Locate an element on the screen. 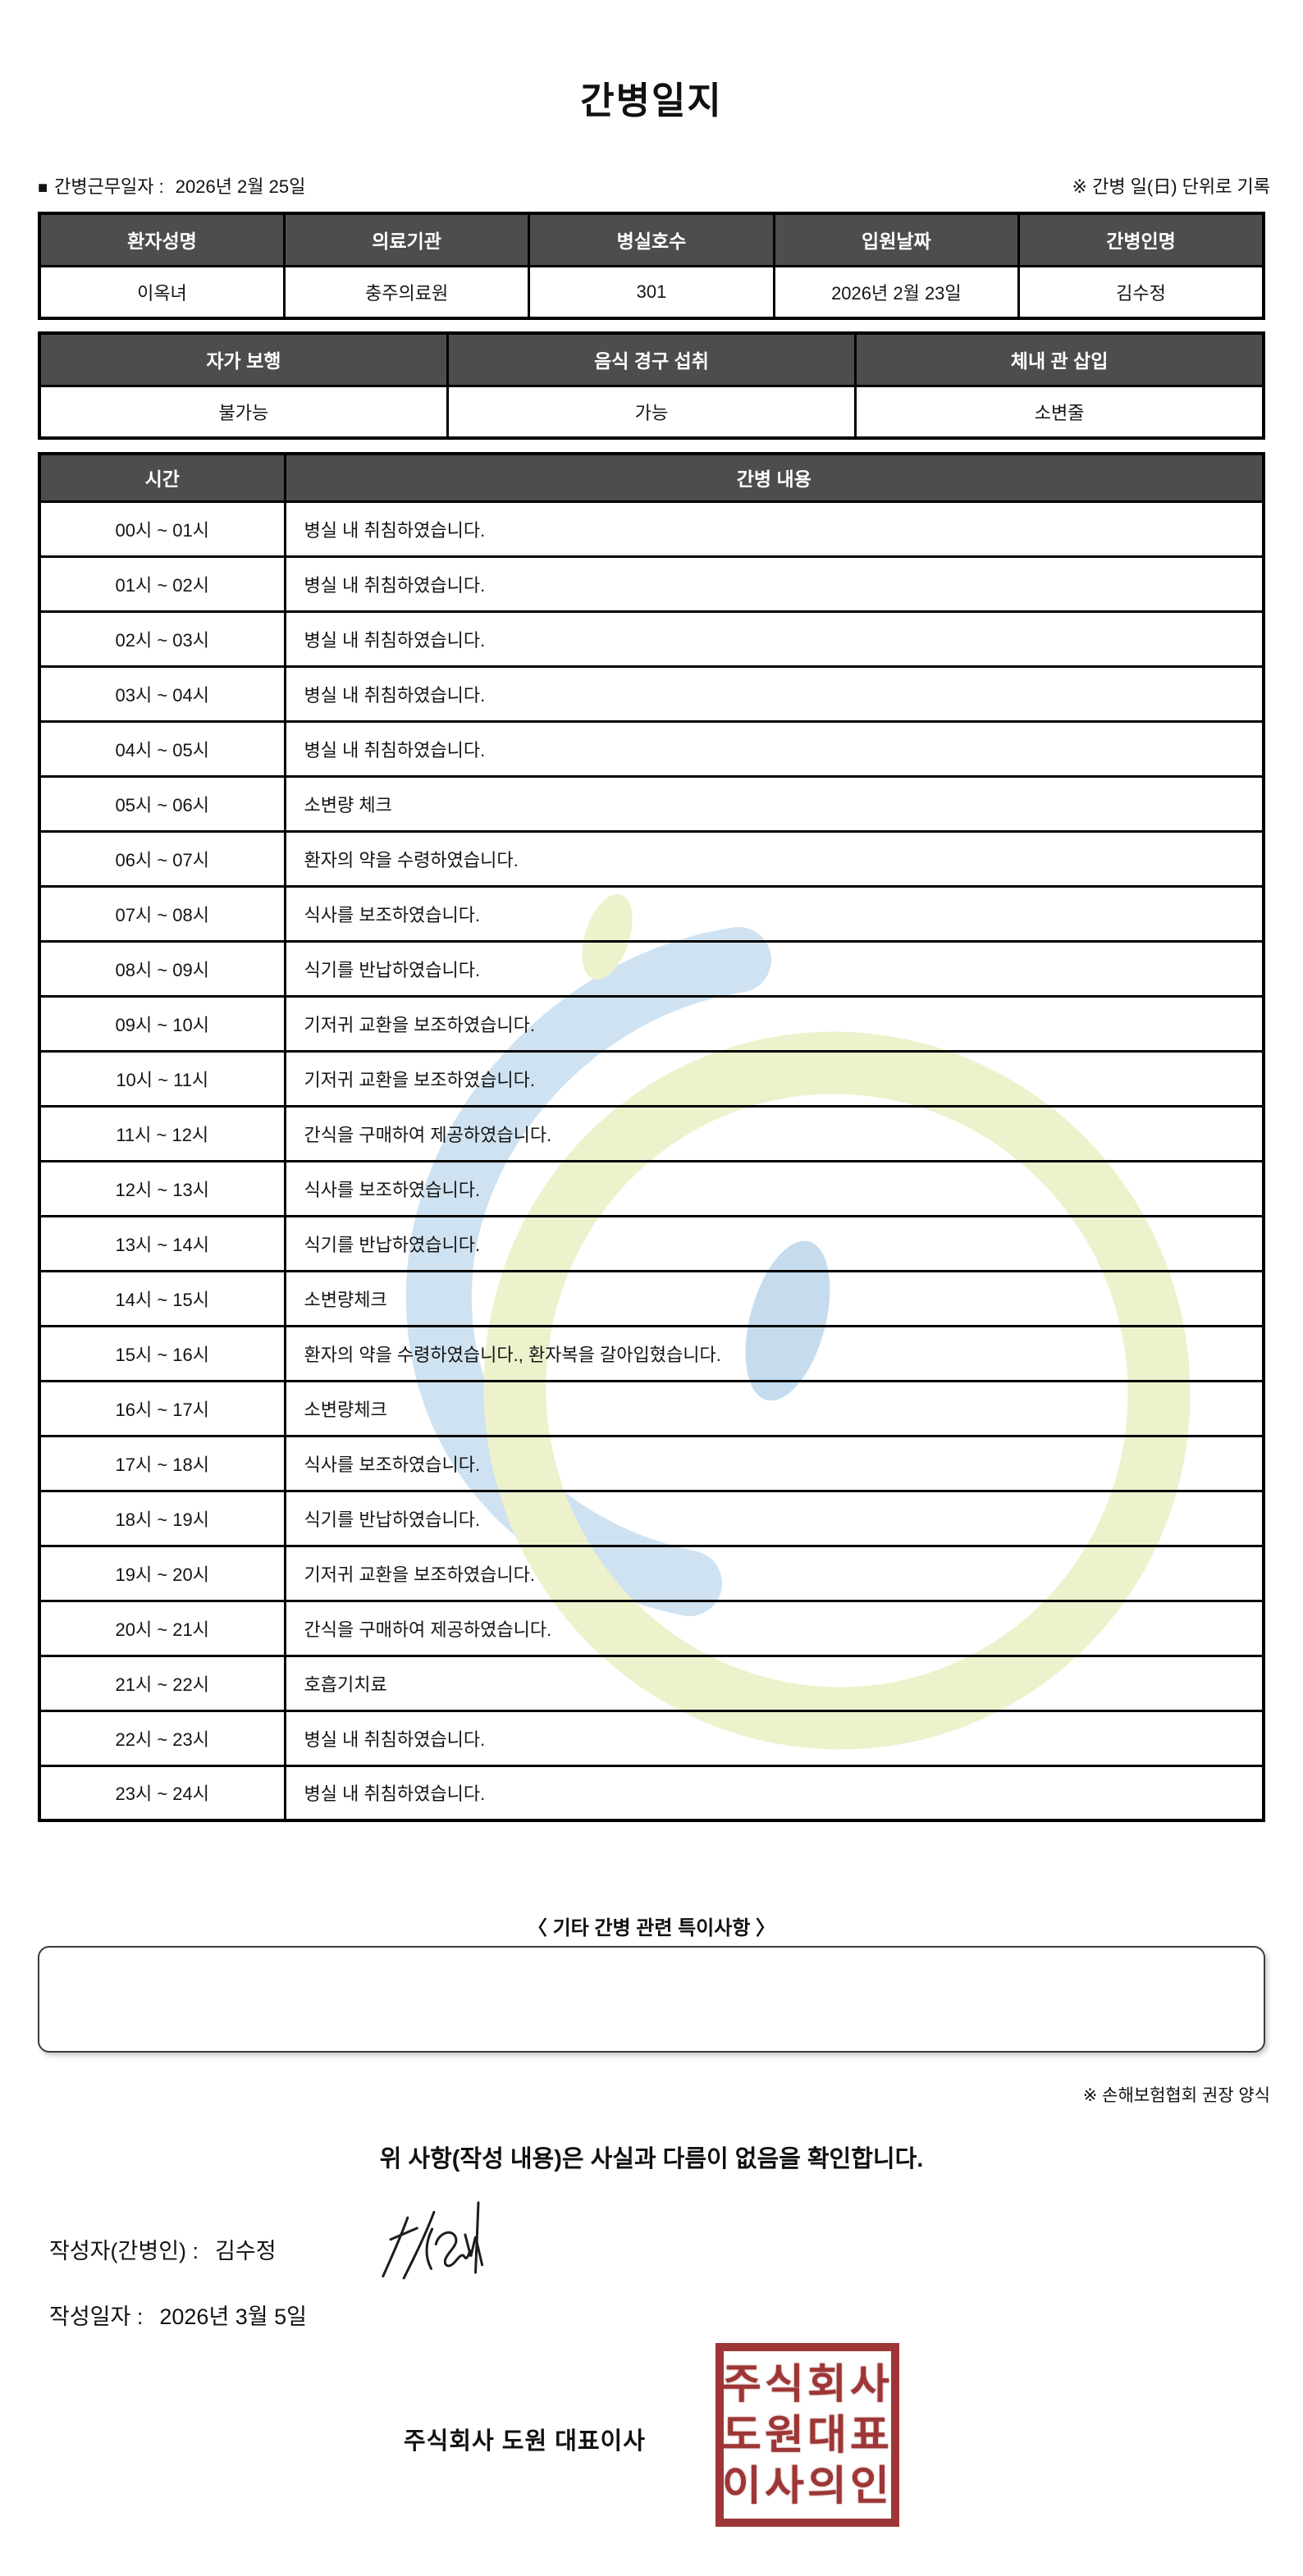 This screenshot has height=2576, width=1303. log-row: 14시 ~ 15시 소변량체크 is located at coordinates (651, 1298).